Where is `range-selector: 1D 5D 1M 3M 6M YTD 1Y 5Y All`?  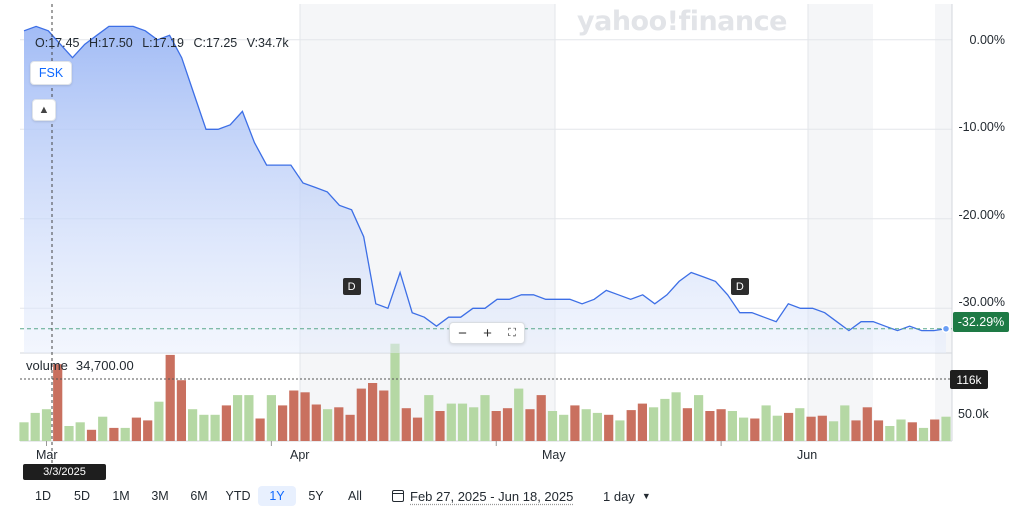 range-selector: 1D 5D 1M 3M 6M YTD 1Y 5Y All is located at coordinates (199, 496).